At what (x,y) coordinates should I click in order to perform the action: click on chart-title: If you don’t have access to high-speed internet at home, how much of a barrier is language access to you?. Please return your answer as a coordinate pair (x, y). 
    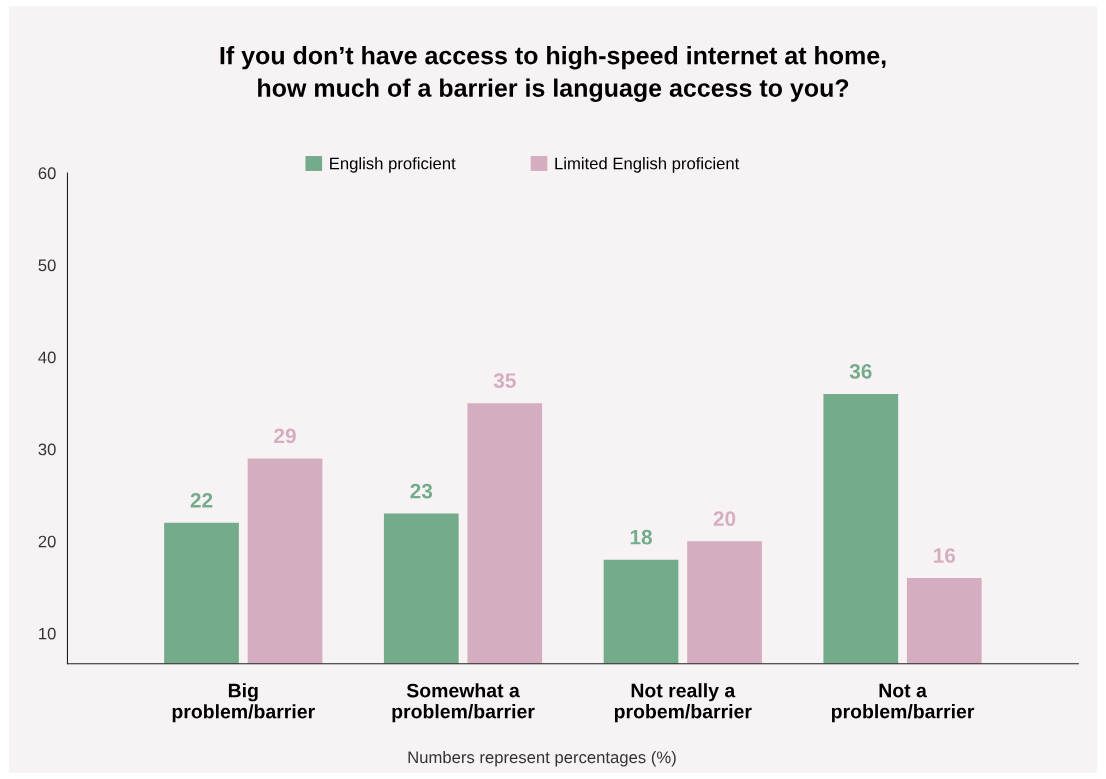
    Looking at the image, I should click on (553, 74).